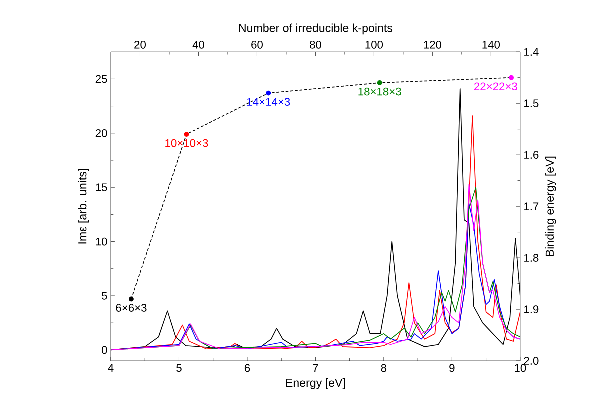  I want to click on x-tick-label: 6, so click(247, 368).